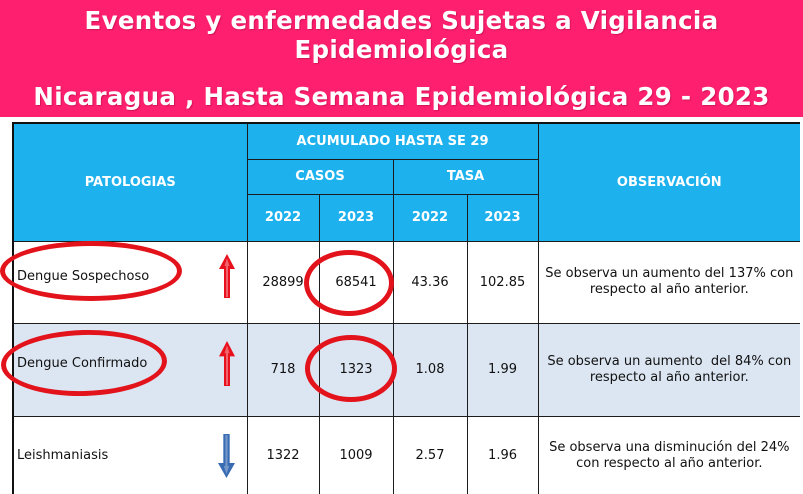 The image size is (803, 494). I want to click on pathology-label-group: Leishmaniasis, so click(130, 455).